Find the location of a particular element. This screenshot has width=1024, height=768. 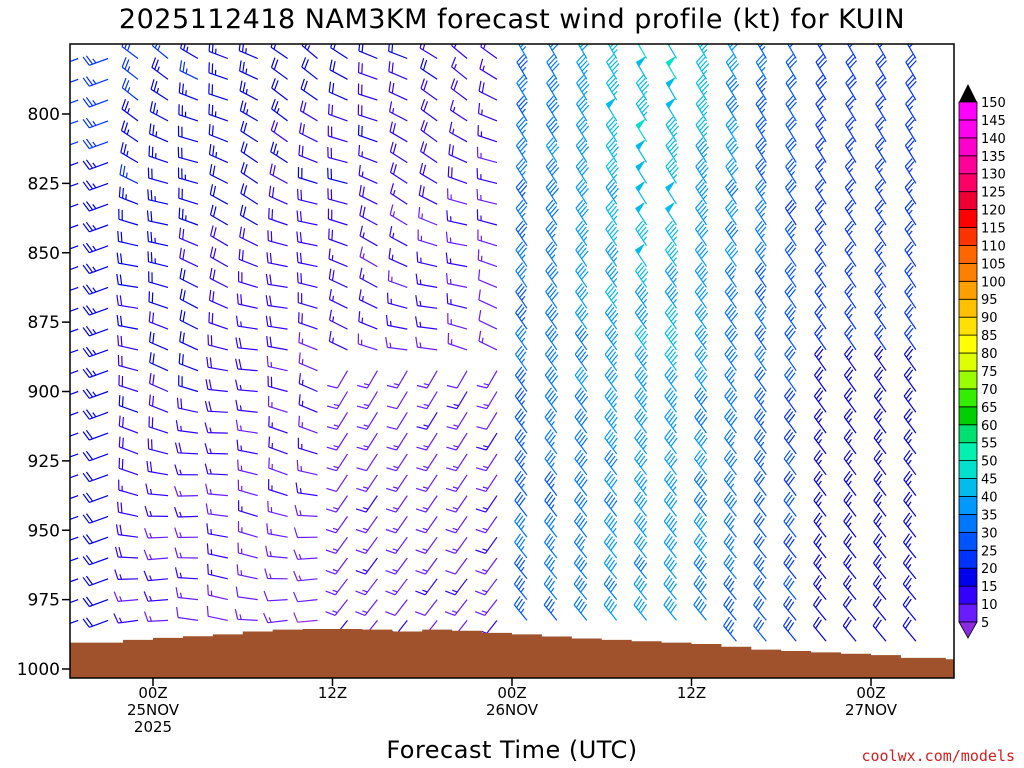

colorbar-label: 35 is located at coordinates (989, 515).